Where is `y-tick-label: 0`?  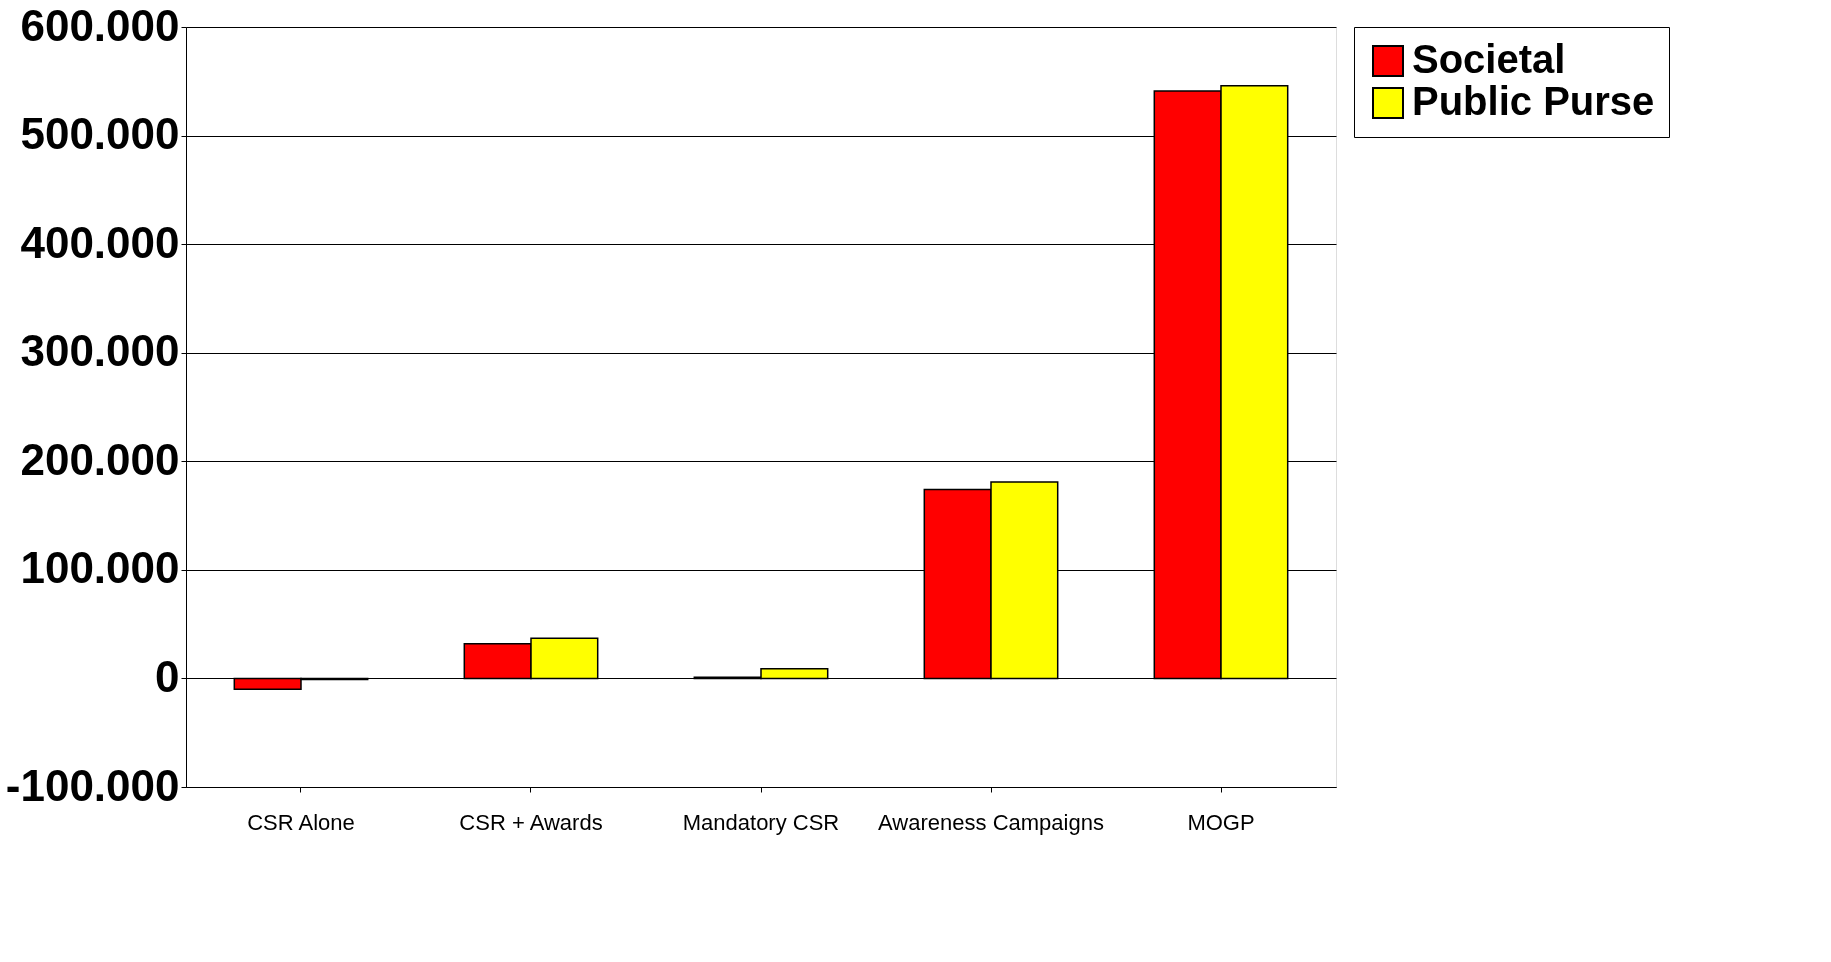
y-tick-label: 0 is located at coordinates (167, 676).